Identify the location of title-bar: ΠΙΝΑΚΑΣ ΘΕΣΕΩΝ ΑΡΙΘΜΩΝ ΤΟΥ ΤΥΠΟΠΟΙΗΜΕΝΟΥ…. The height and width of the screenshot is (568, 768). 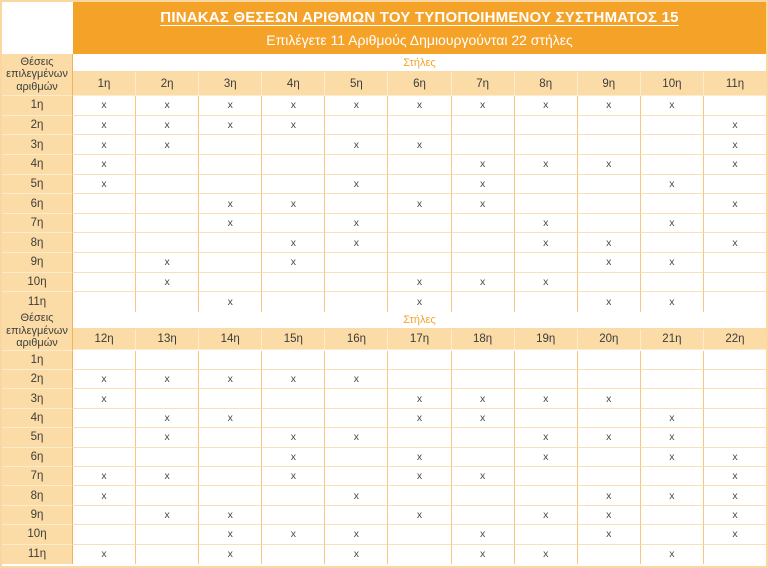
(419, 17).